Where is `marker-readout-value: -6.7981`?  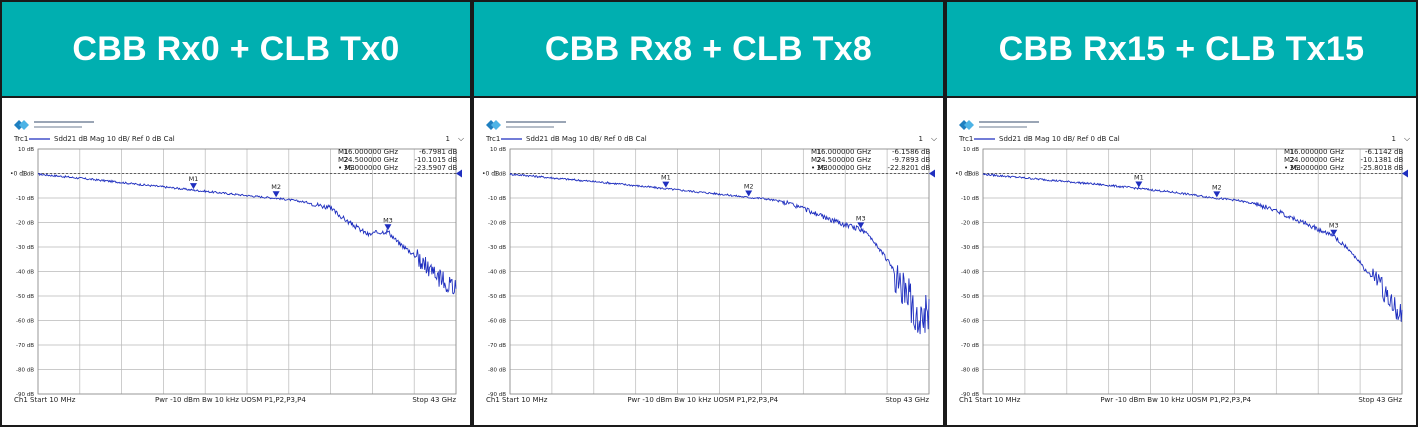 marker-readout-value: -6.7981 is located at coordinates (432, 152).